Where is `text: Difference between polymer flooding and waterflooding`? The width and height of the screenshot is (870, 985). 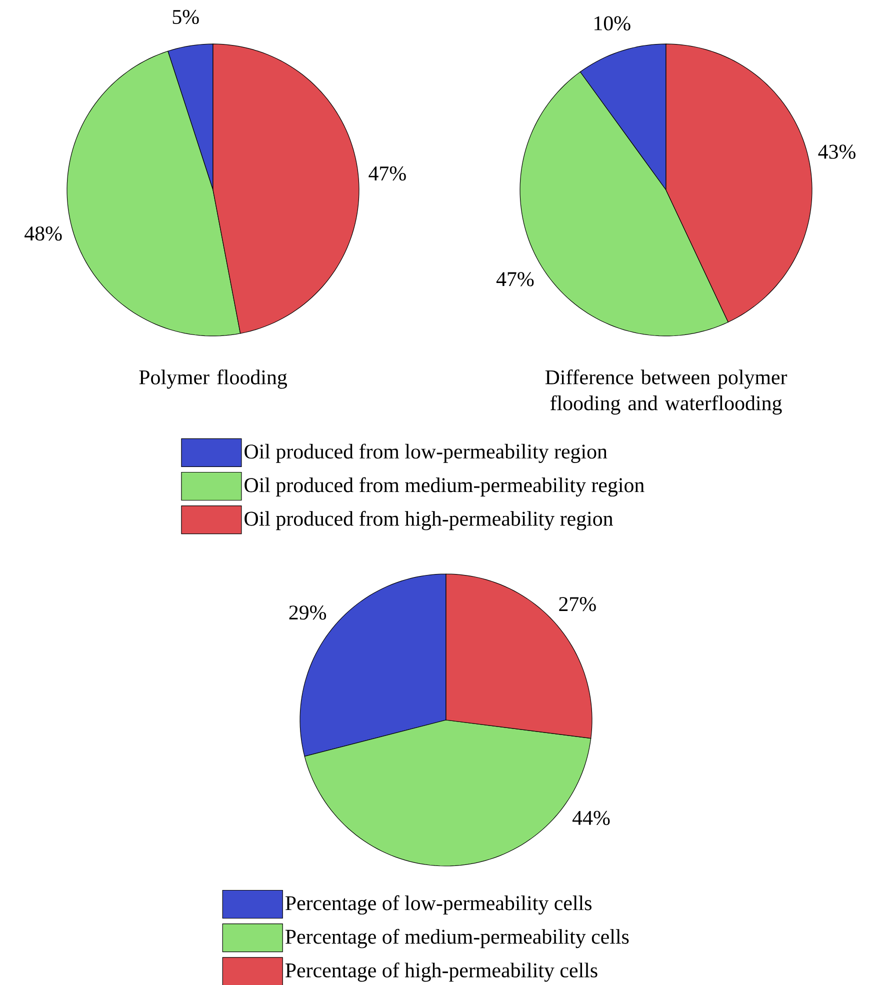
text: Difference between polymer flooding and waterflooding is located at coordinates (666, 392).